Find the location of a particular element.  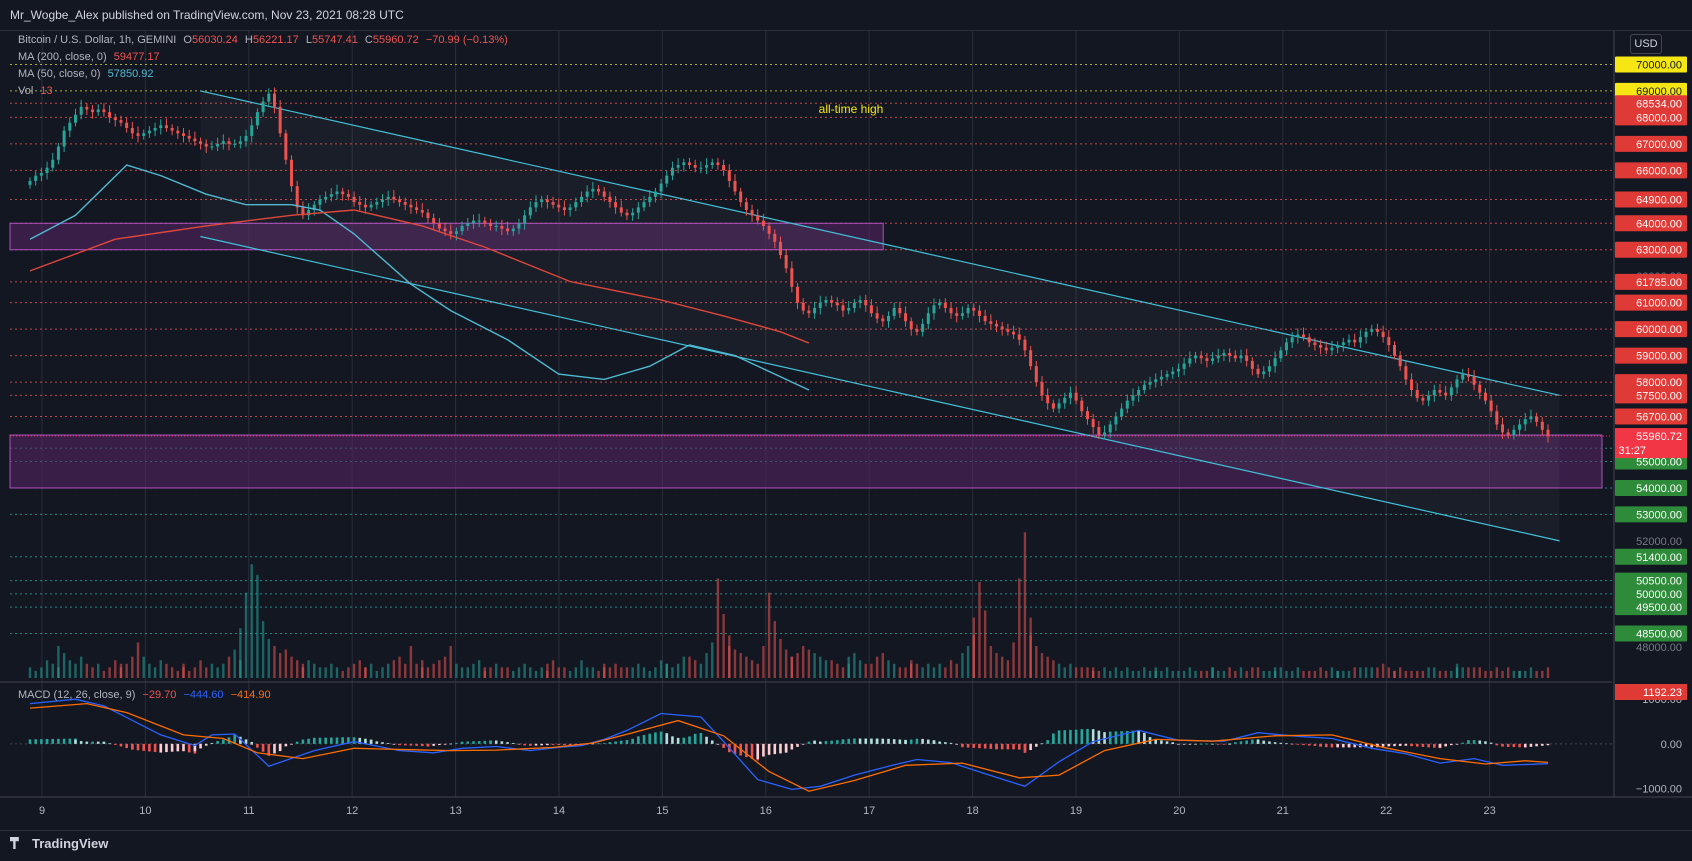

level-label-resistance-bg is located at coordinates (1651, 329).